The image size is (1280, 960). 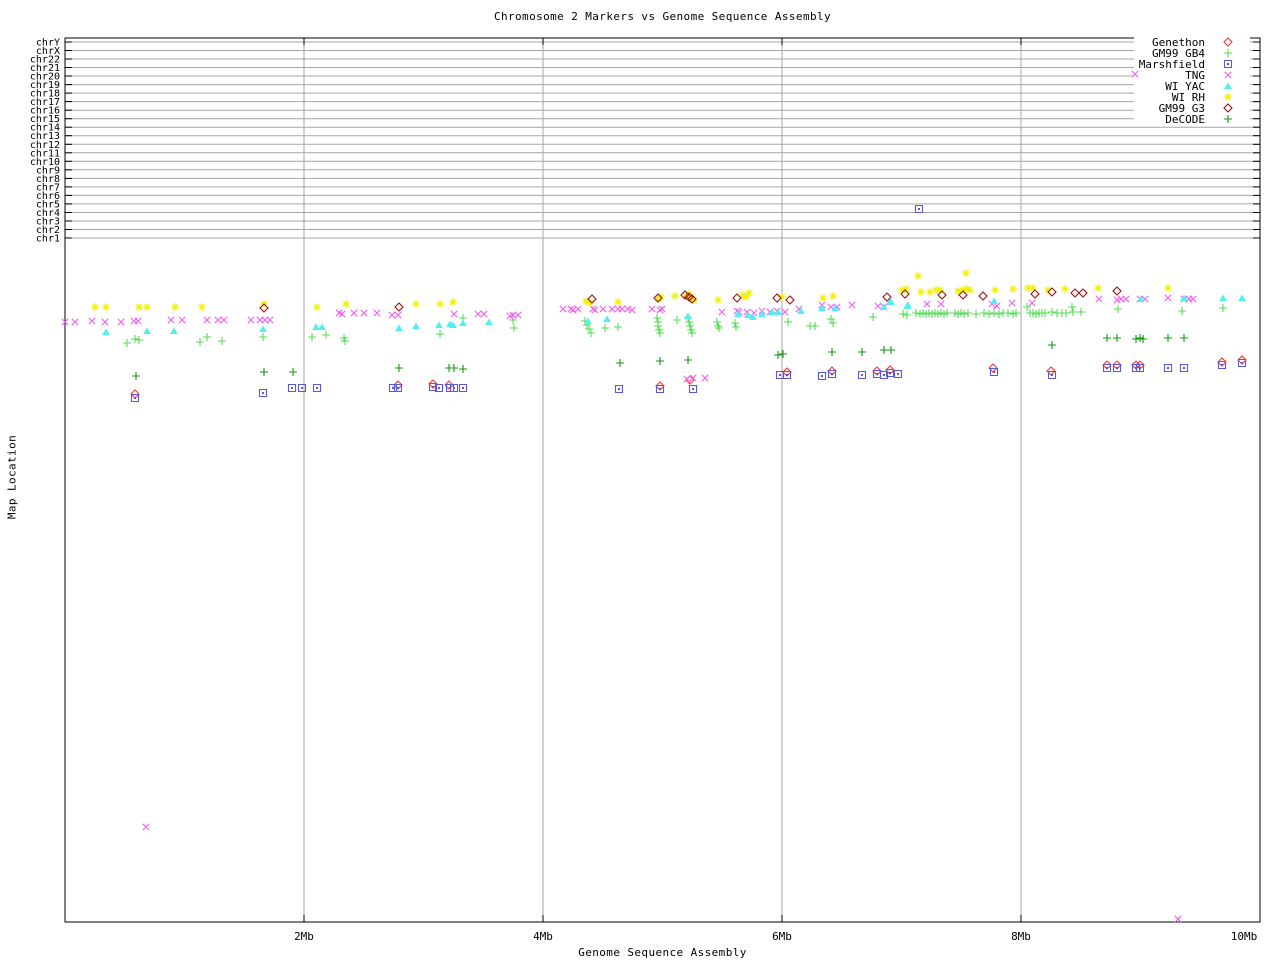 What do you see at coordinates (1198, 119) in the screenshot?
I see `legend-item-decode: DeCODE` at bounding box center [1198, 119].